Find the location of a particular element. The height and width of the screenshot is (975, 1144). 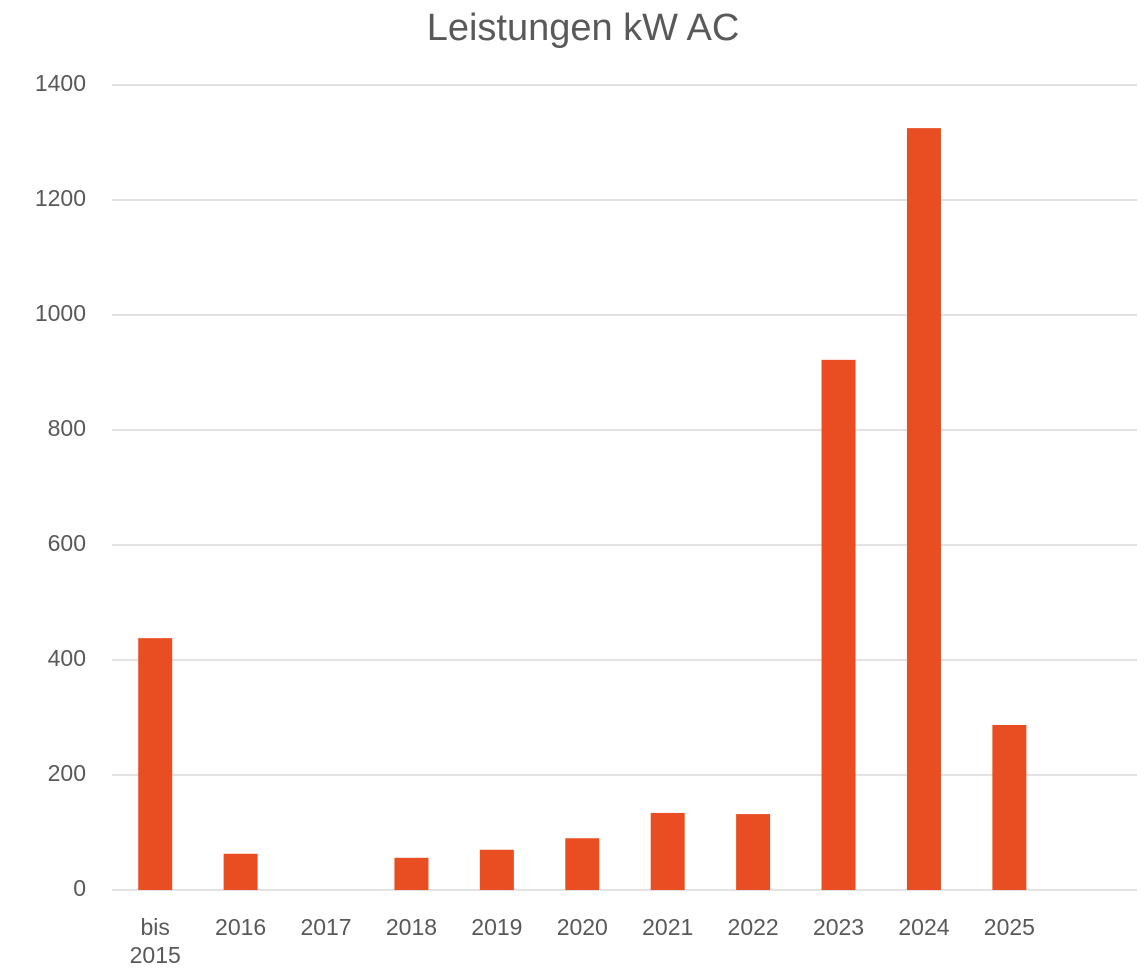

x-tick-label: 2018 is located at coordinates (411, 927).